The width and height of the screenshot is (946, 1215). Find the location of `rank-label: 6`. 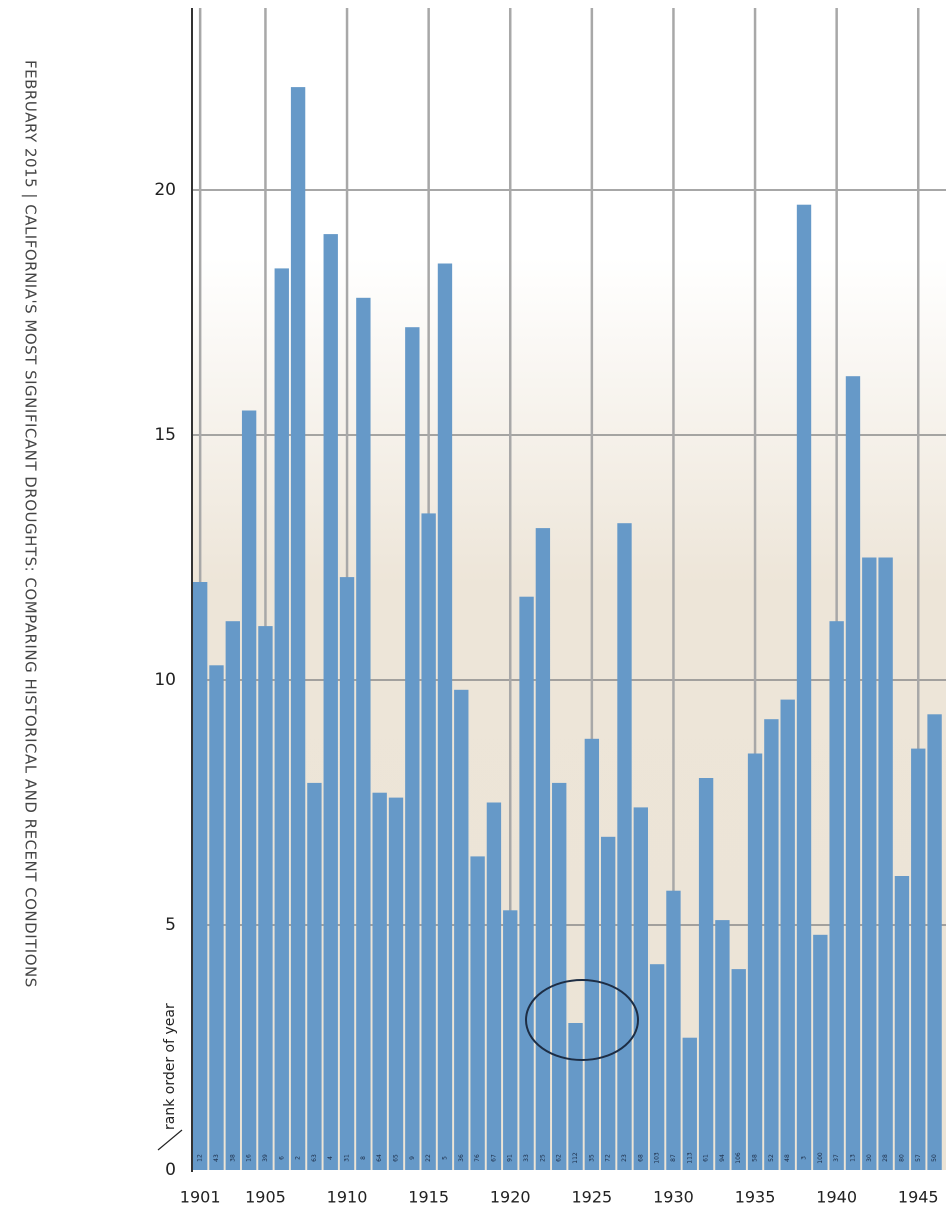

rank-label: 6 is located at coordinates (281, 1158).